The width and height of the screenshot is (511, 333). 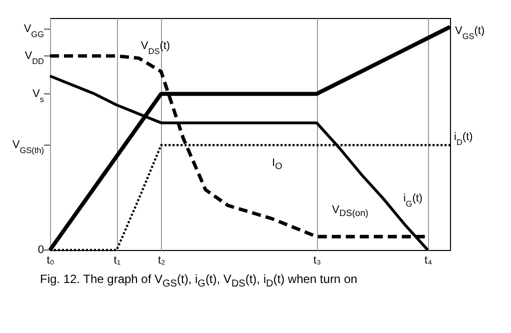 I want to click on x-tick-label: t₀, so click(x=50, y=260).